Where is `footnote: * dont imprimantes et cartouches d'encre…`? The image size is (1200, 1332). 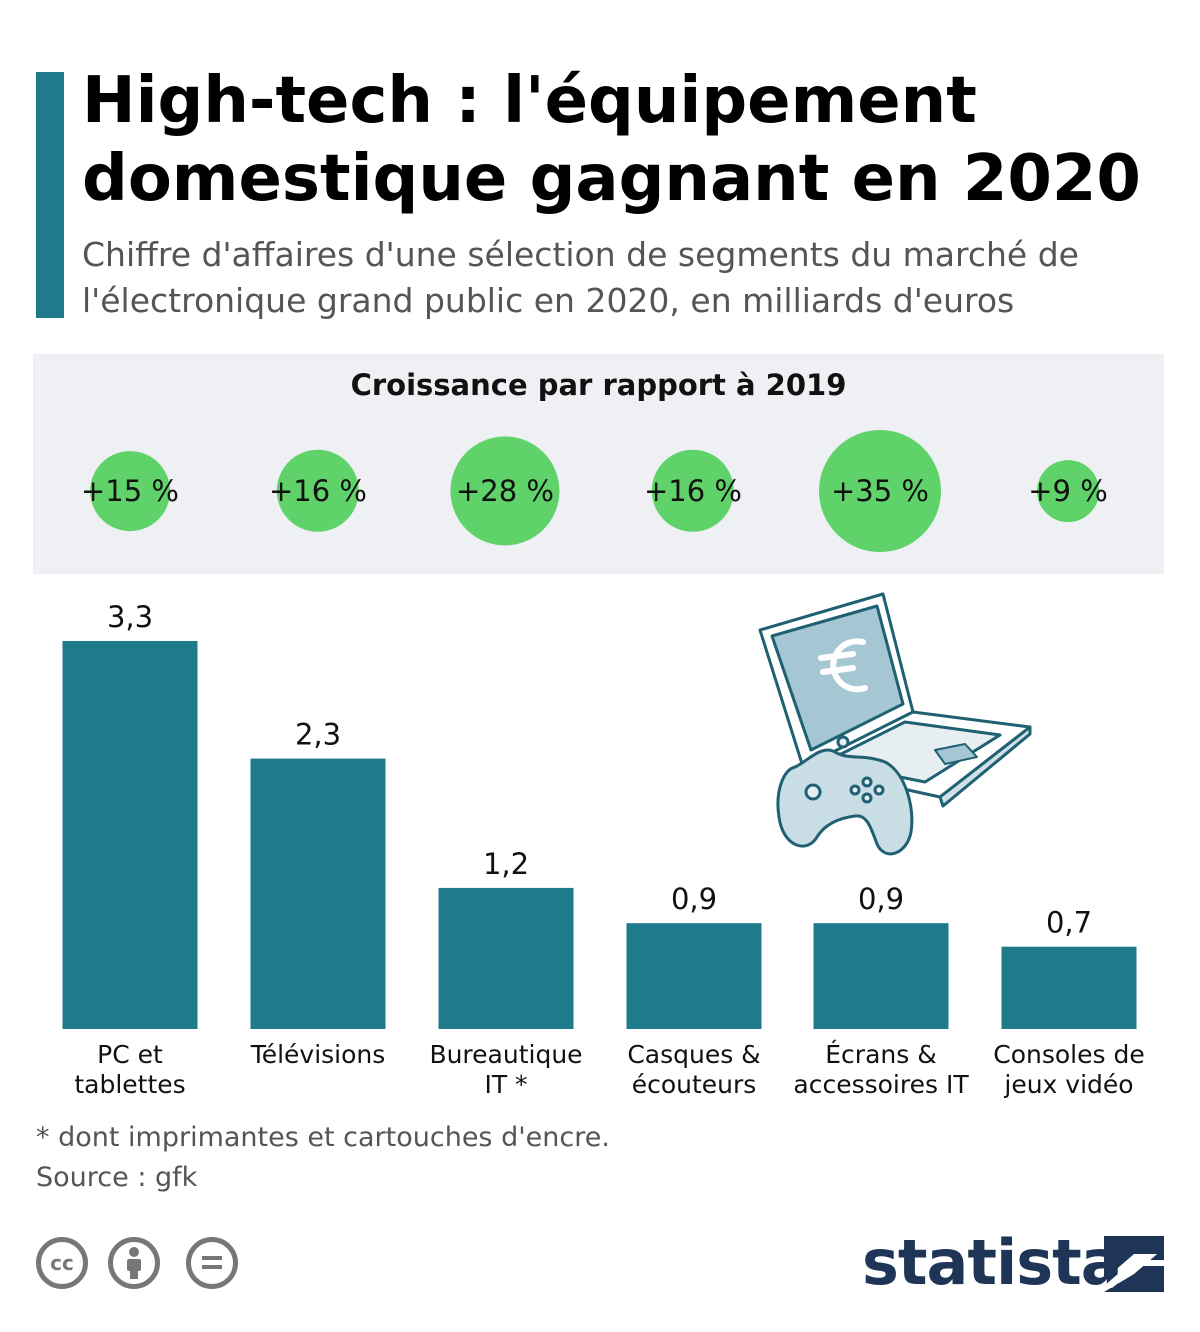
footnote: * dont imprimantes et cartouches d'encre… is located at coordinates (323, 1137).